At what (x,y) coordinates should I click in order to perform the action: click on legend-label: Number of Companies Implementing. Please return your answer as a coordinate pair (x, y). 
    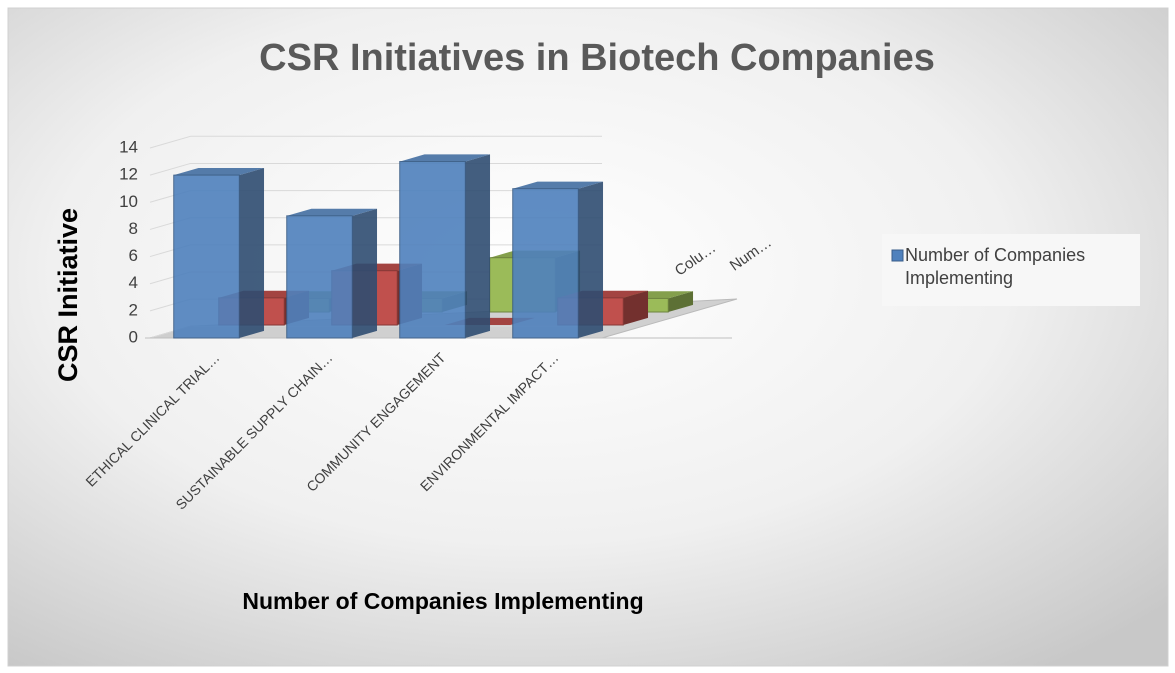
    Looking at the image, I should click on (995, 266).